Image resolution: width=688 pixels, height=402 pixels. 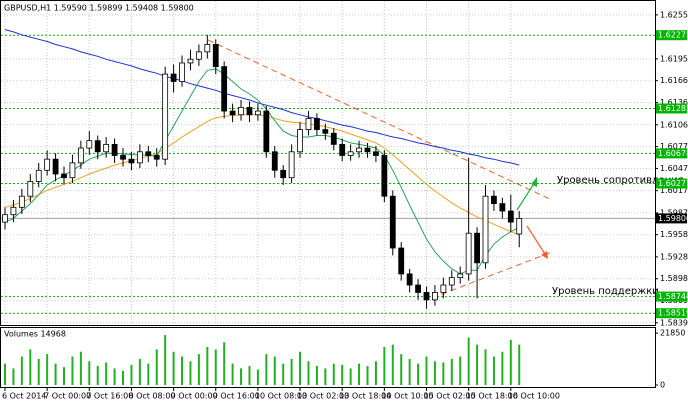 I want to click on level-label: 1.60271, so click(x=673, y=183).